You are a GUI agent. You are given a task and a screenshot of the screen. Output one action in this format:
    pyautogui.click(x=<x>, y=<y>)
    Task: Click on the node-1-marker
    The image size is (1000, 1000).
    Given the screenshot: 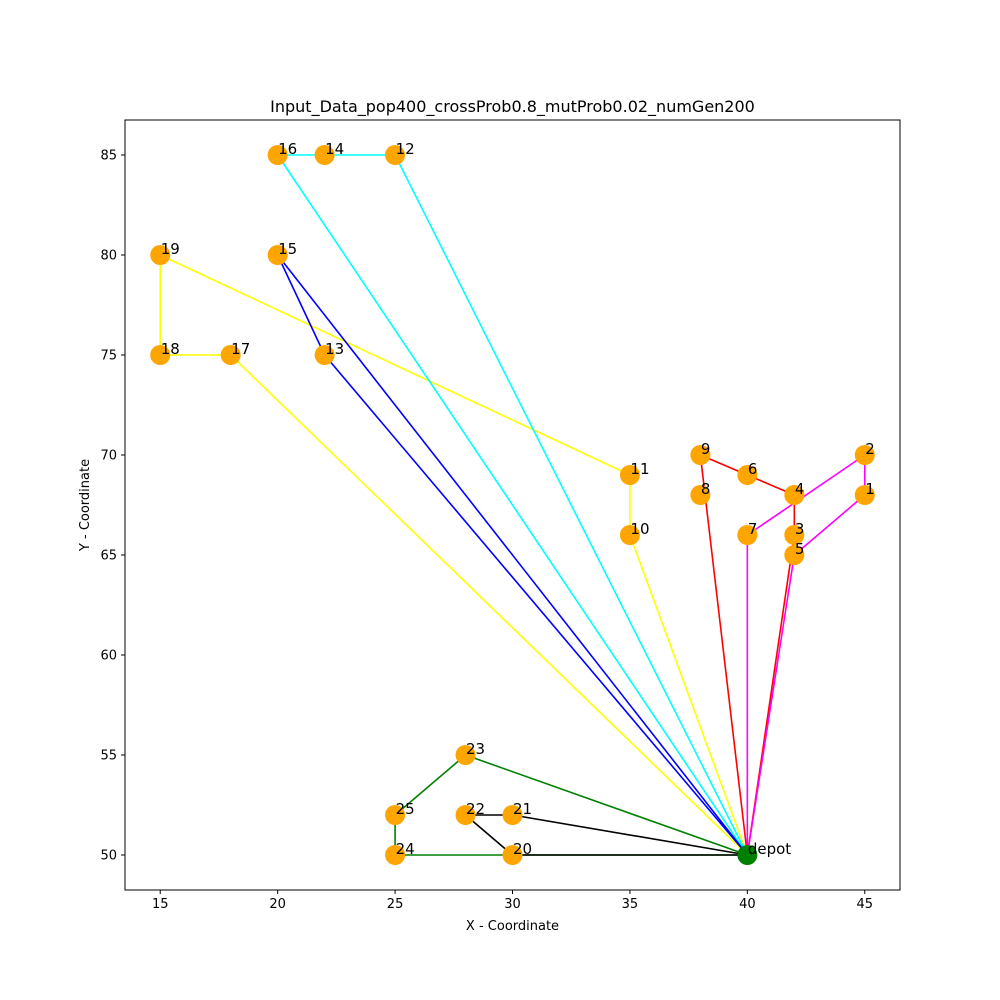 What is the action you would take?
    pyautogui.click(x=864, y=495)
    